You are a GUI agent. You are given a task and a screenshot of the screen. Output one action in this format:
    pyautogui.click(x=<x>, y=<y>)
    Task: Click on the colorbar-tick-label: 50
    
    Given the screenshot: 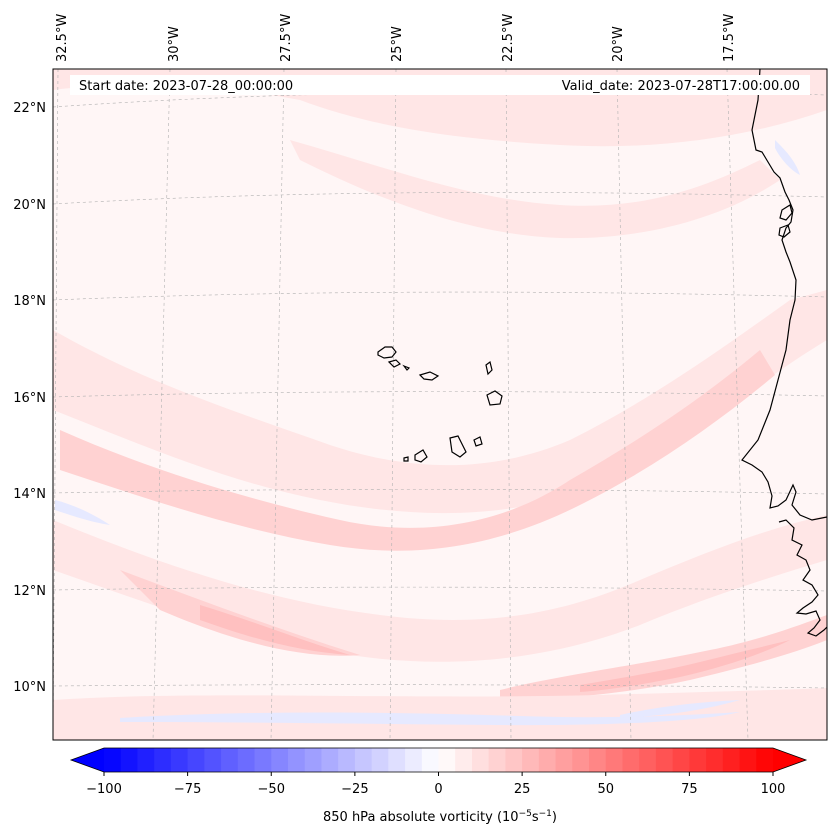 What is the action you would take?
    pyautogui.click(x=605, y=789)
    